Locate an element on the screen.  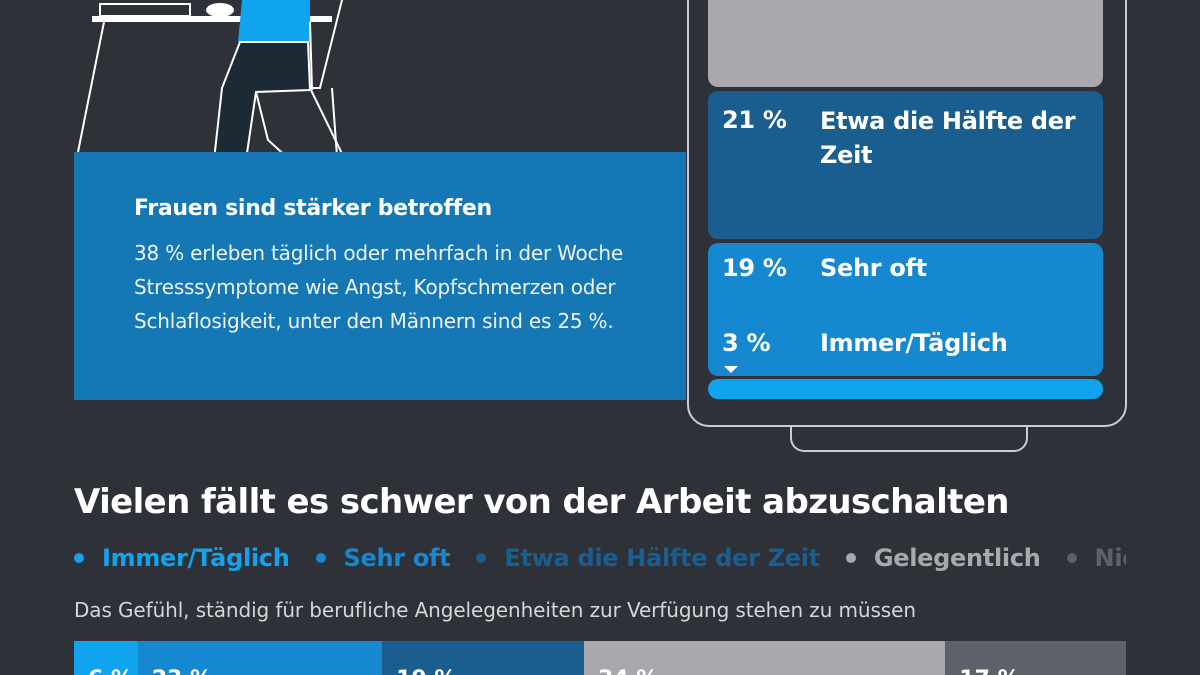
laptop is located at coordinates (145, 10).